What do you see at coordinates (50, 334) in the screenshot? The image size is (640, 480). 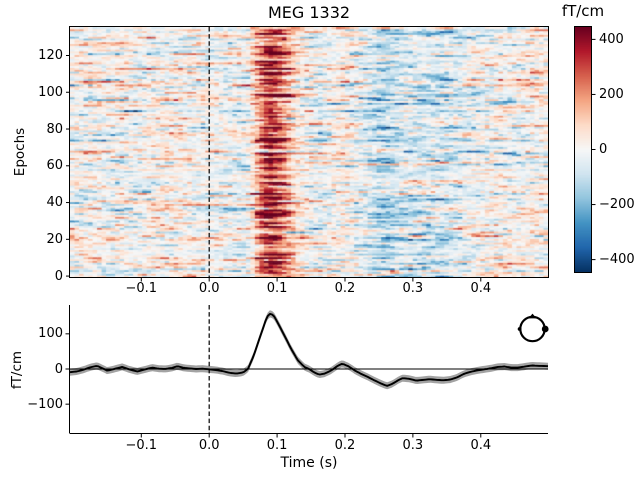 I see `evoked-ytick-label: 100` at bounding box center [50, 334].